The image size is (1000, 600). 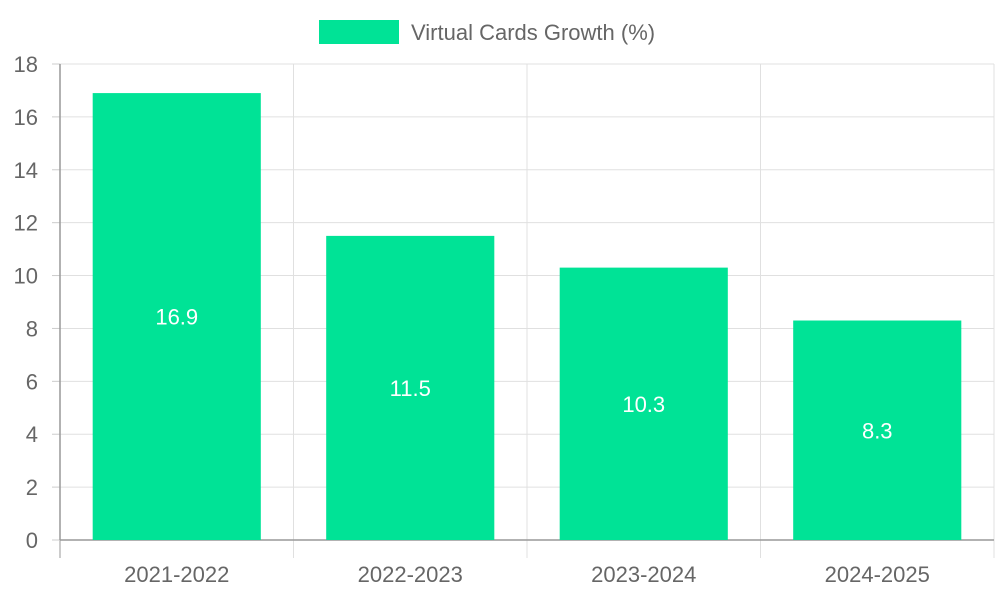 What do you see at coordinates (32, 540) in the screenshot?
I see `y-tick-label: 0` at bounding box center [32, 540].